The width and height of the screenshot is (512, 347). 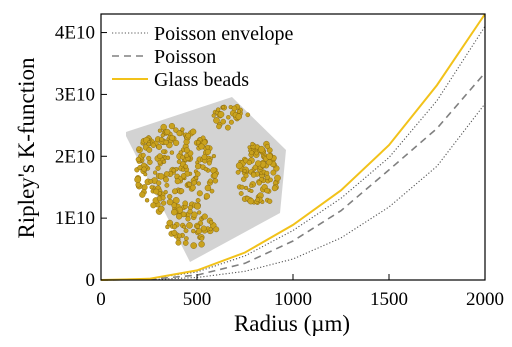 I want to click on legend-label: Poisson envelope, so click(x=224, y=34).